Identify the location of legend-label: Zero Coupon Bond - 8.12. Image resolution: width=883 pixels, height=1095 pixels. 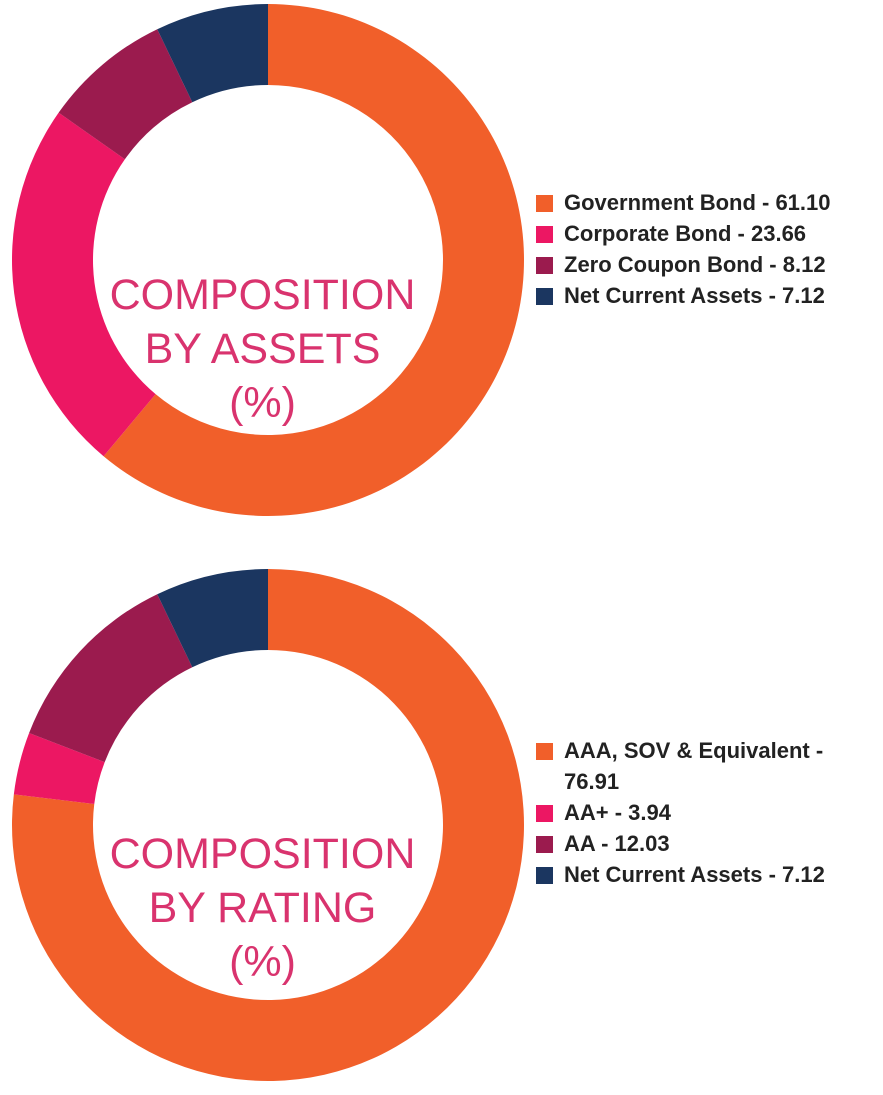
(695, 264).